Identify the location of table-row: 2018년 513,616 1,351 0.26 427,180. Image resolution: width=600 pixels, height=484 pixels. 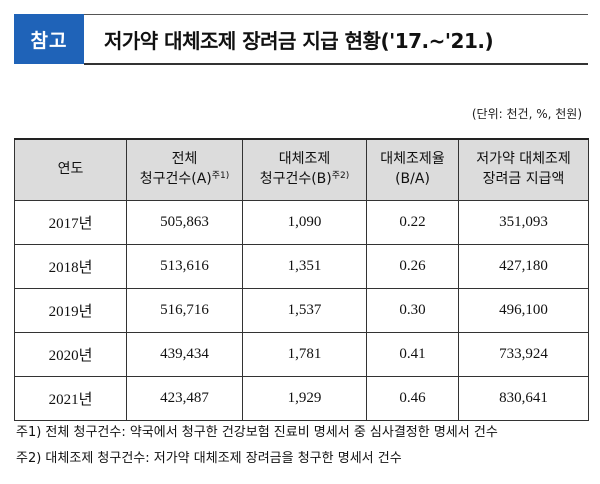
(301, 266).